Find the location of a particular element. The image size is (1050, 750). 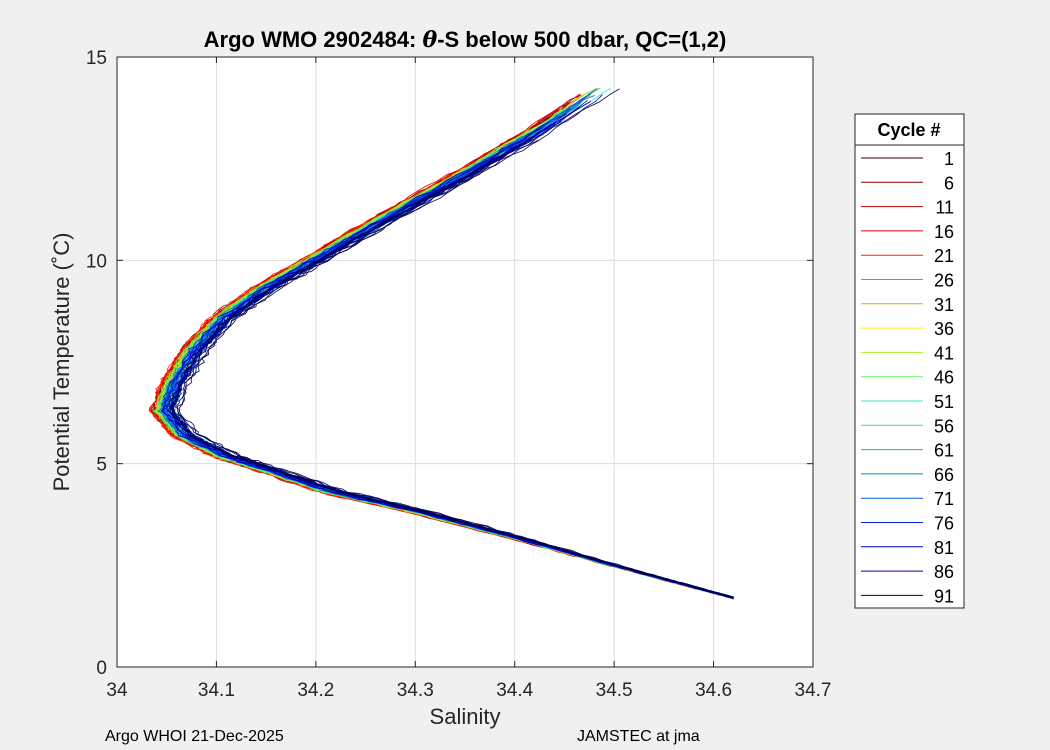

legend-label-21: 21 is located at coordinates (944, 256).